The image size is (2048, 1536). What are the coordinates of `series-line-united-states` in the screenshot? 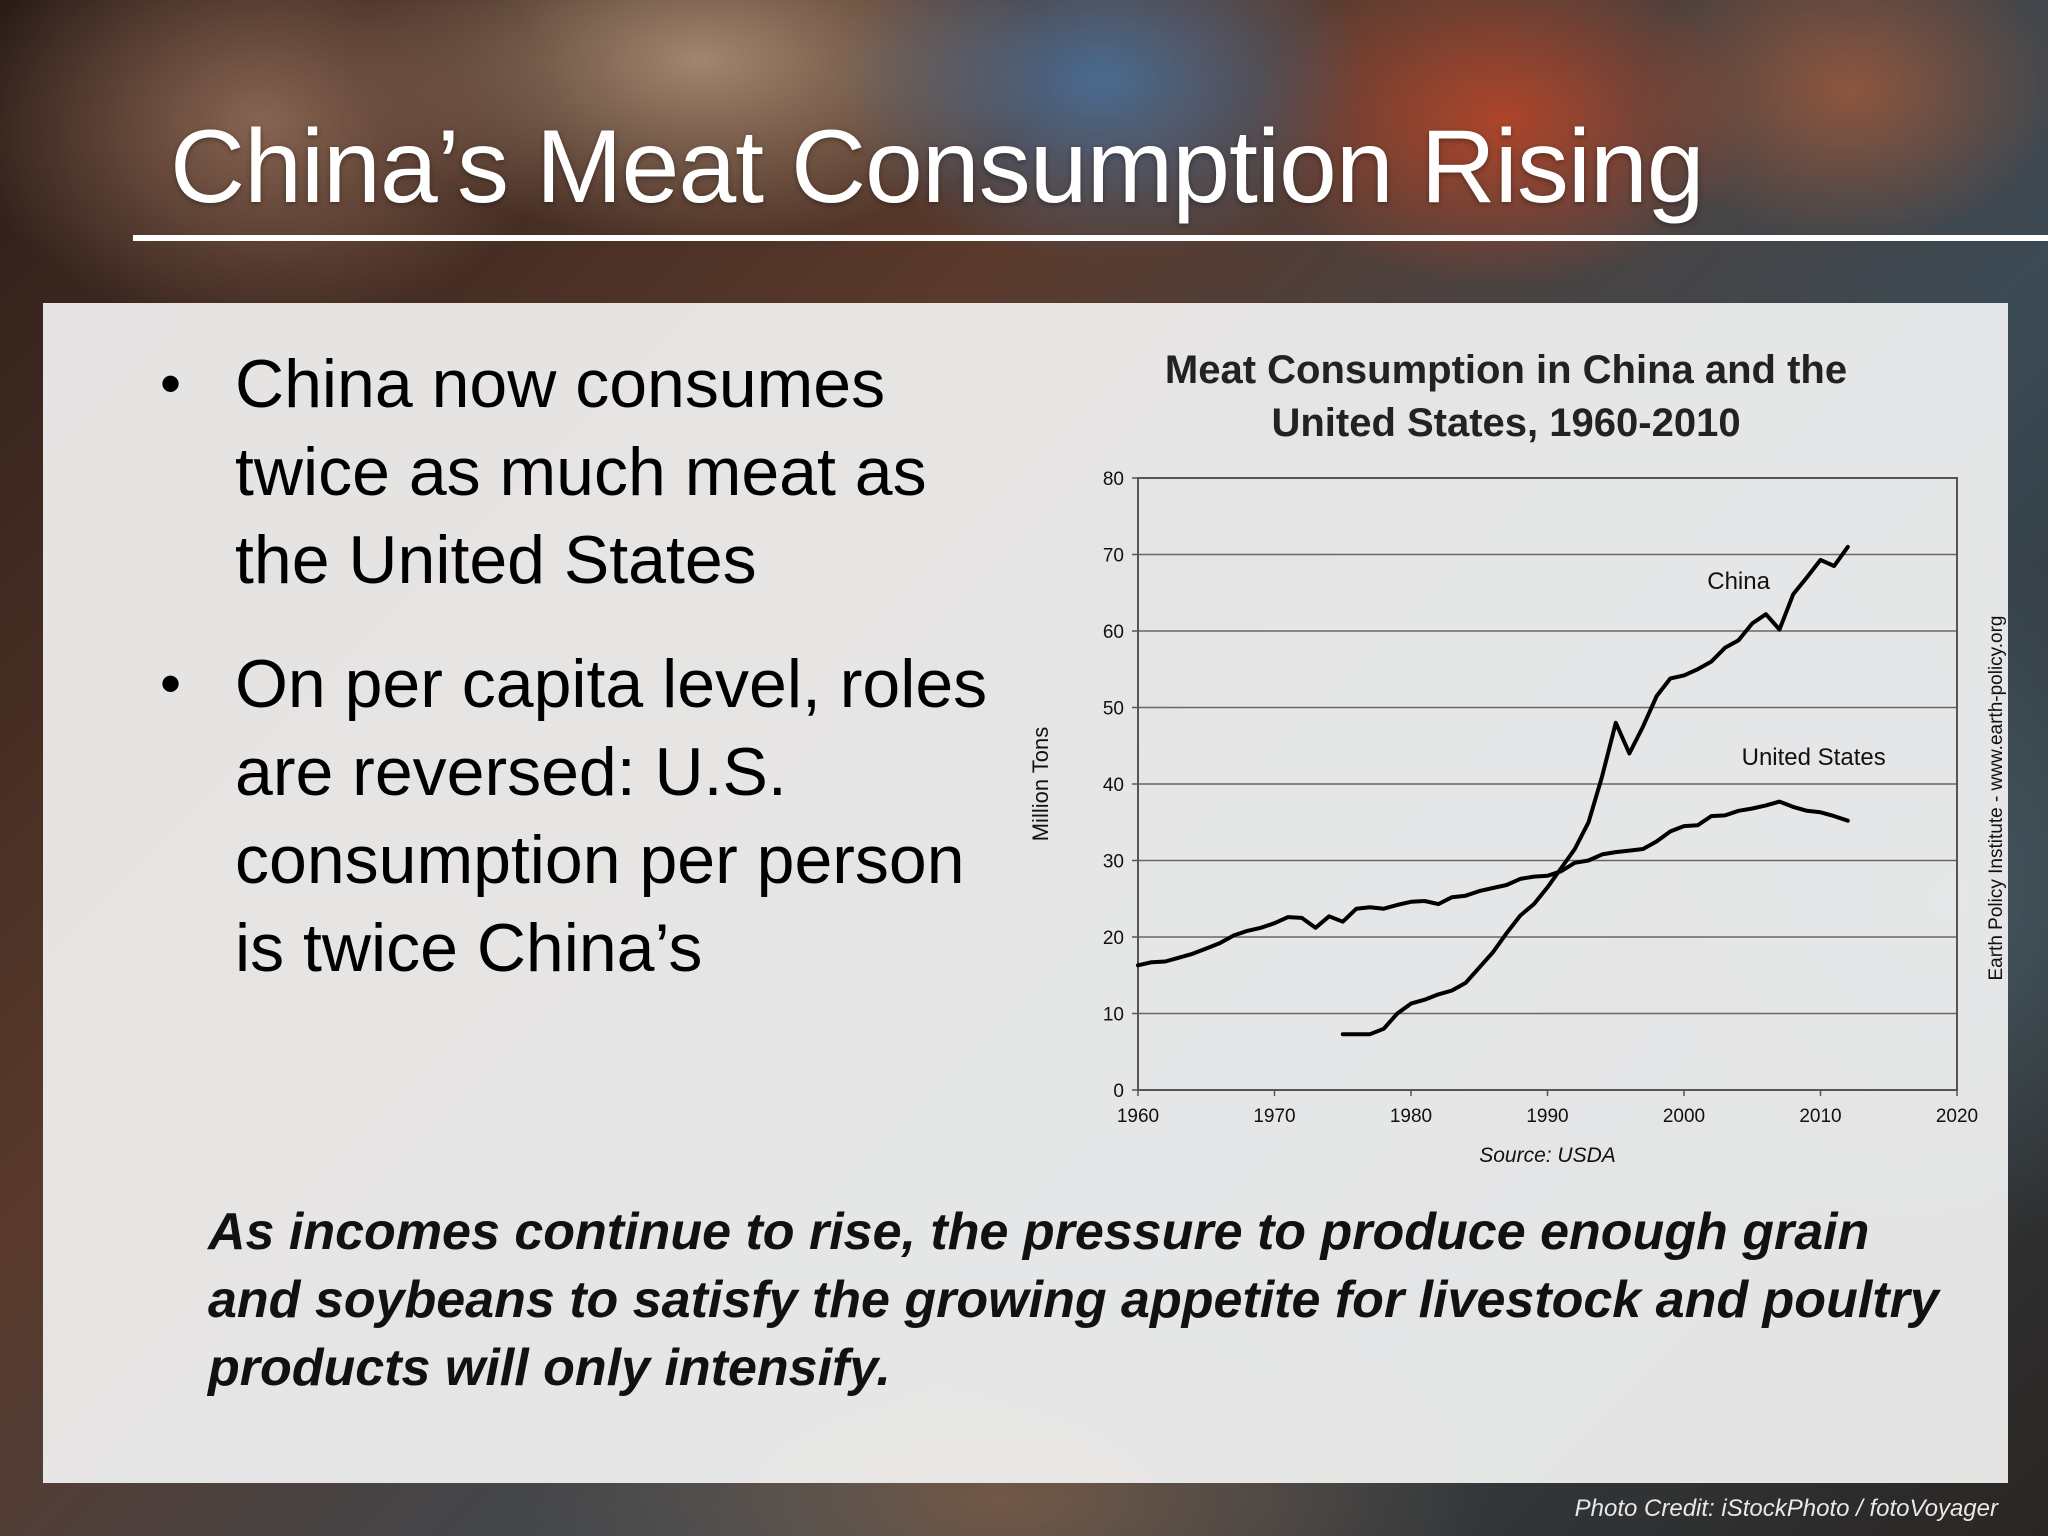 It's located at (1493, 883).